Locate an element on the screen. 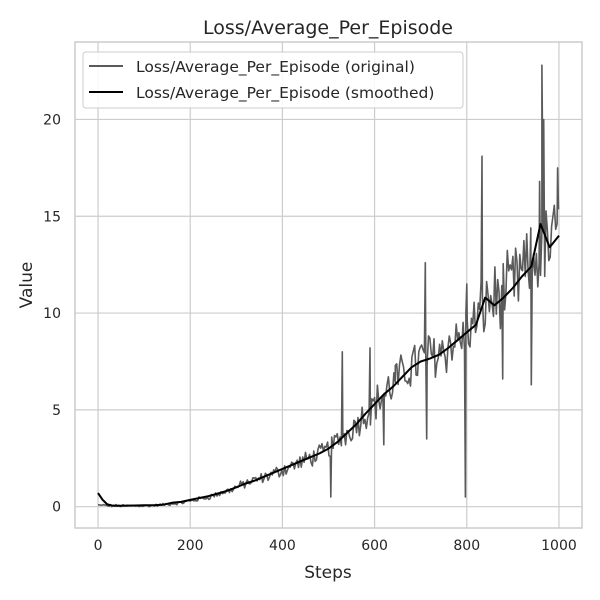  y-tick-label: 0 is located at coordinates (56, 508).